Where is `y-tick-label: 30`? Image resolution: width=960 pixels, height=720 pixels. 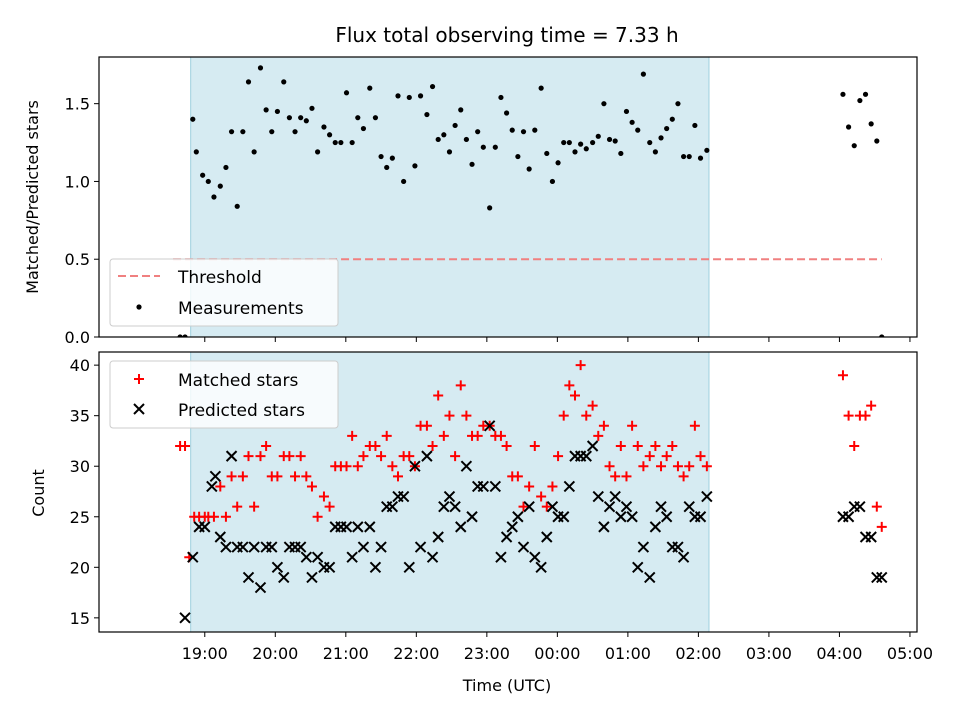 y-tick-label: 30 is located at coordinates (80, 466).